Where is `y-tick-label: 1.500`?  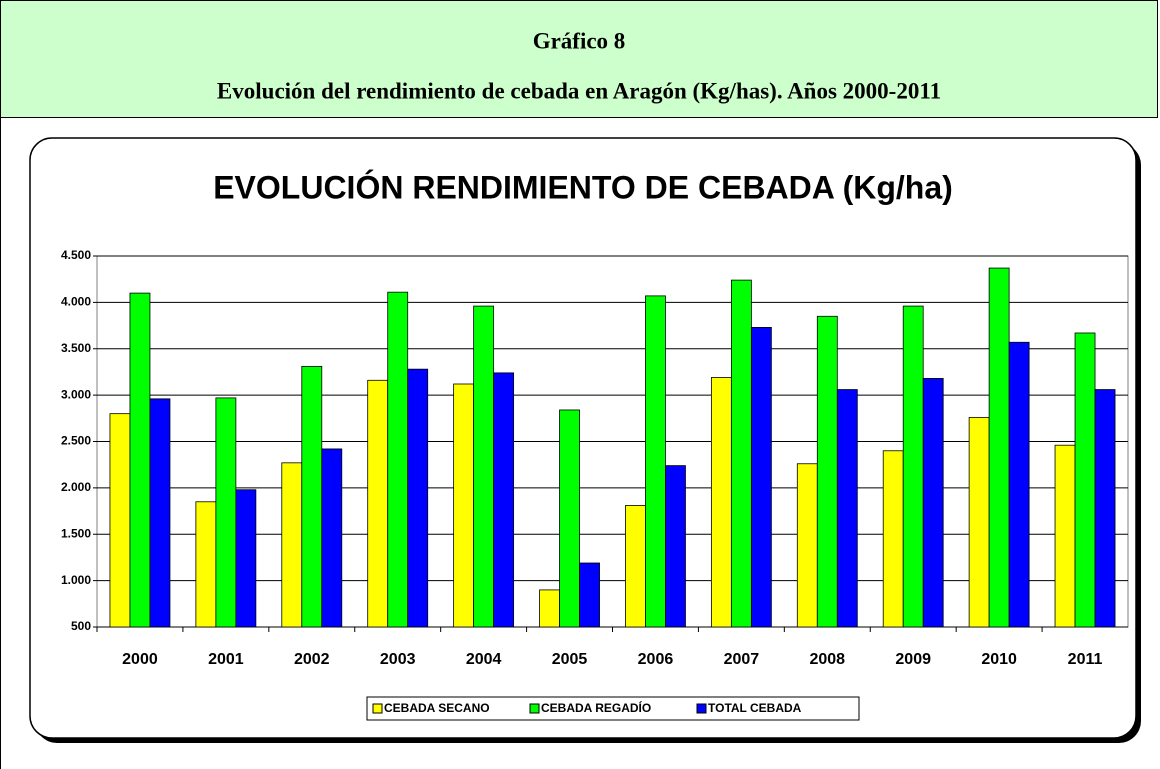 y-tick-label: 1.500 is located at coordinates (76, 533).